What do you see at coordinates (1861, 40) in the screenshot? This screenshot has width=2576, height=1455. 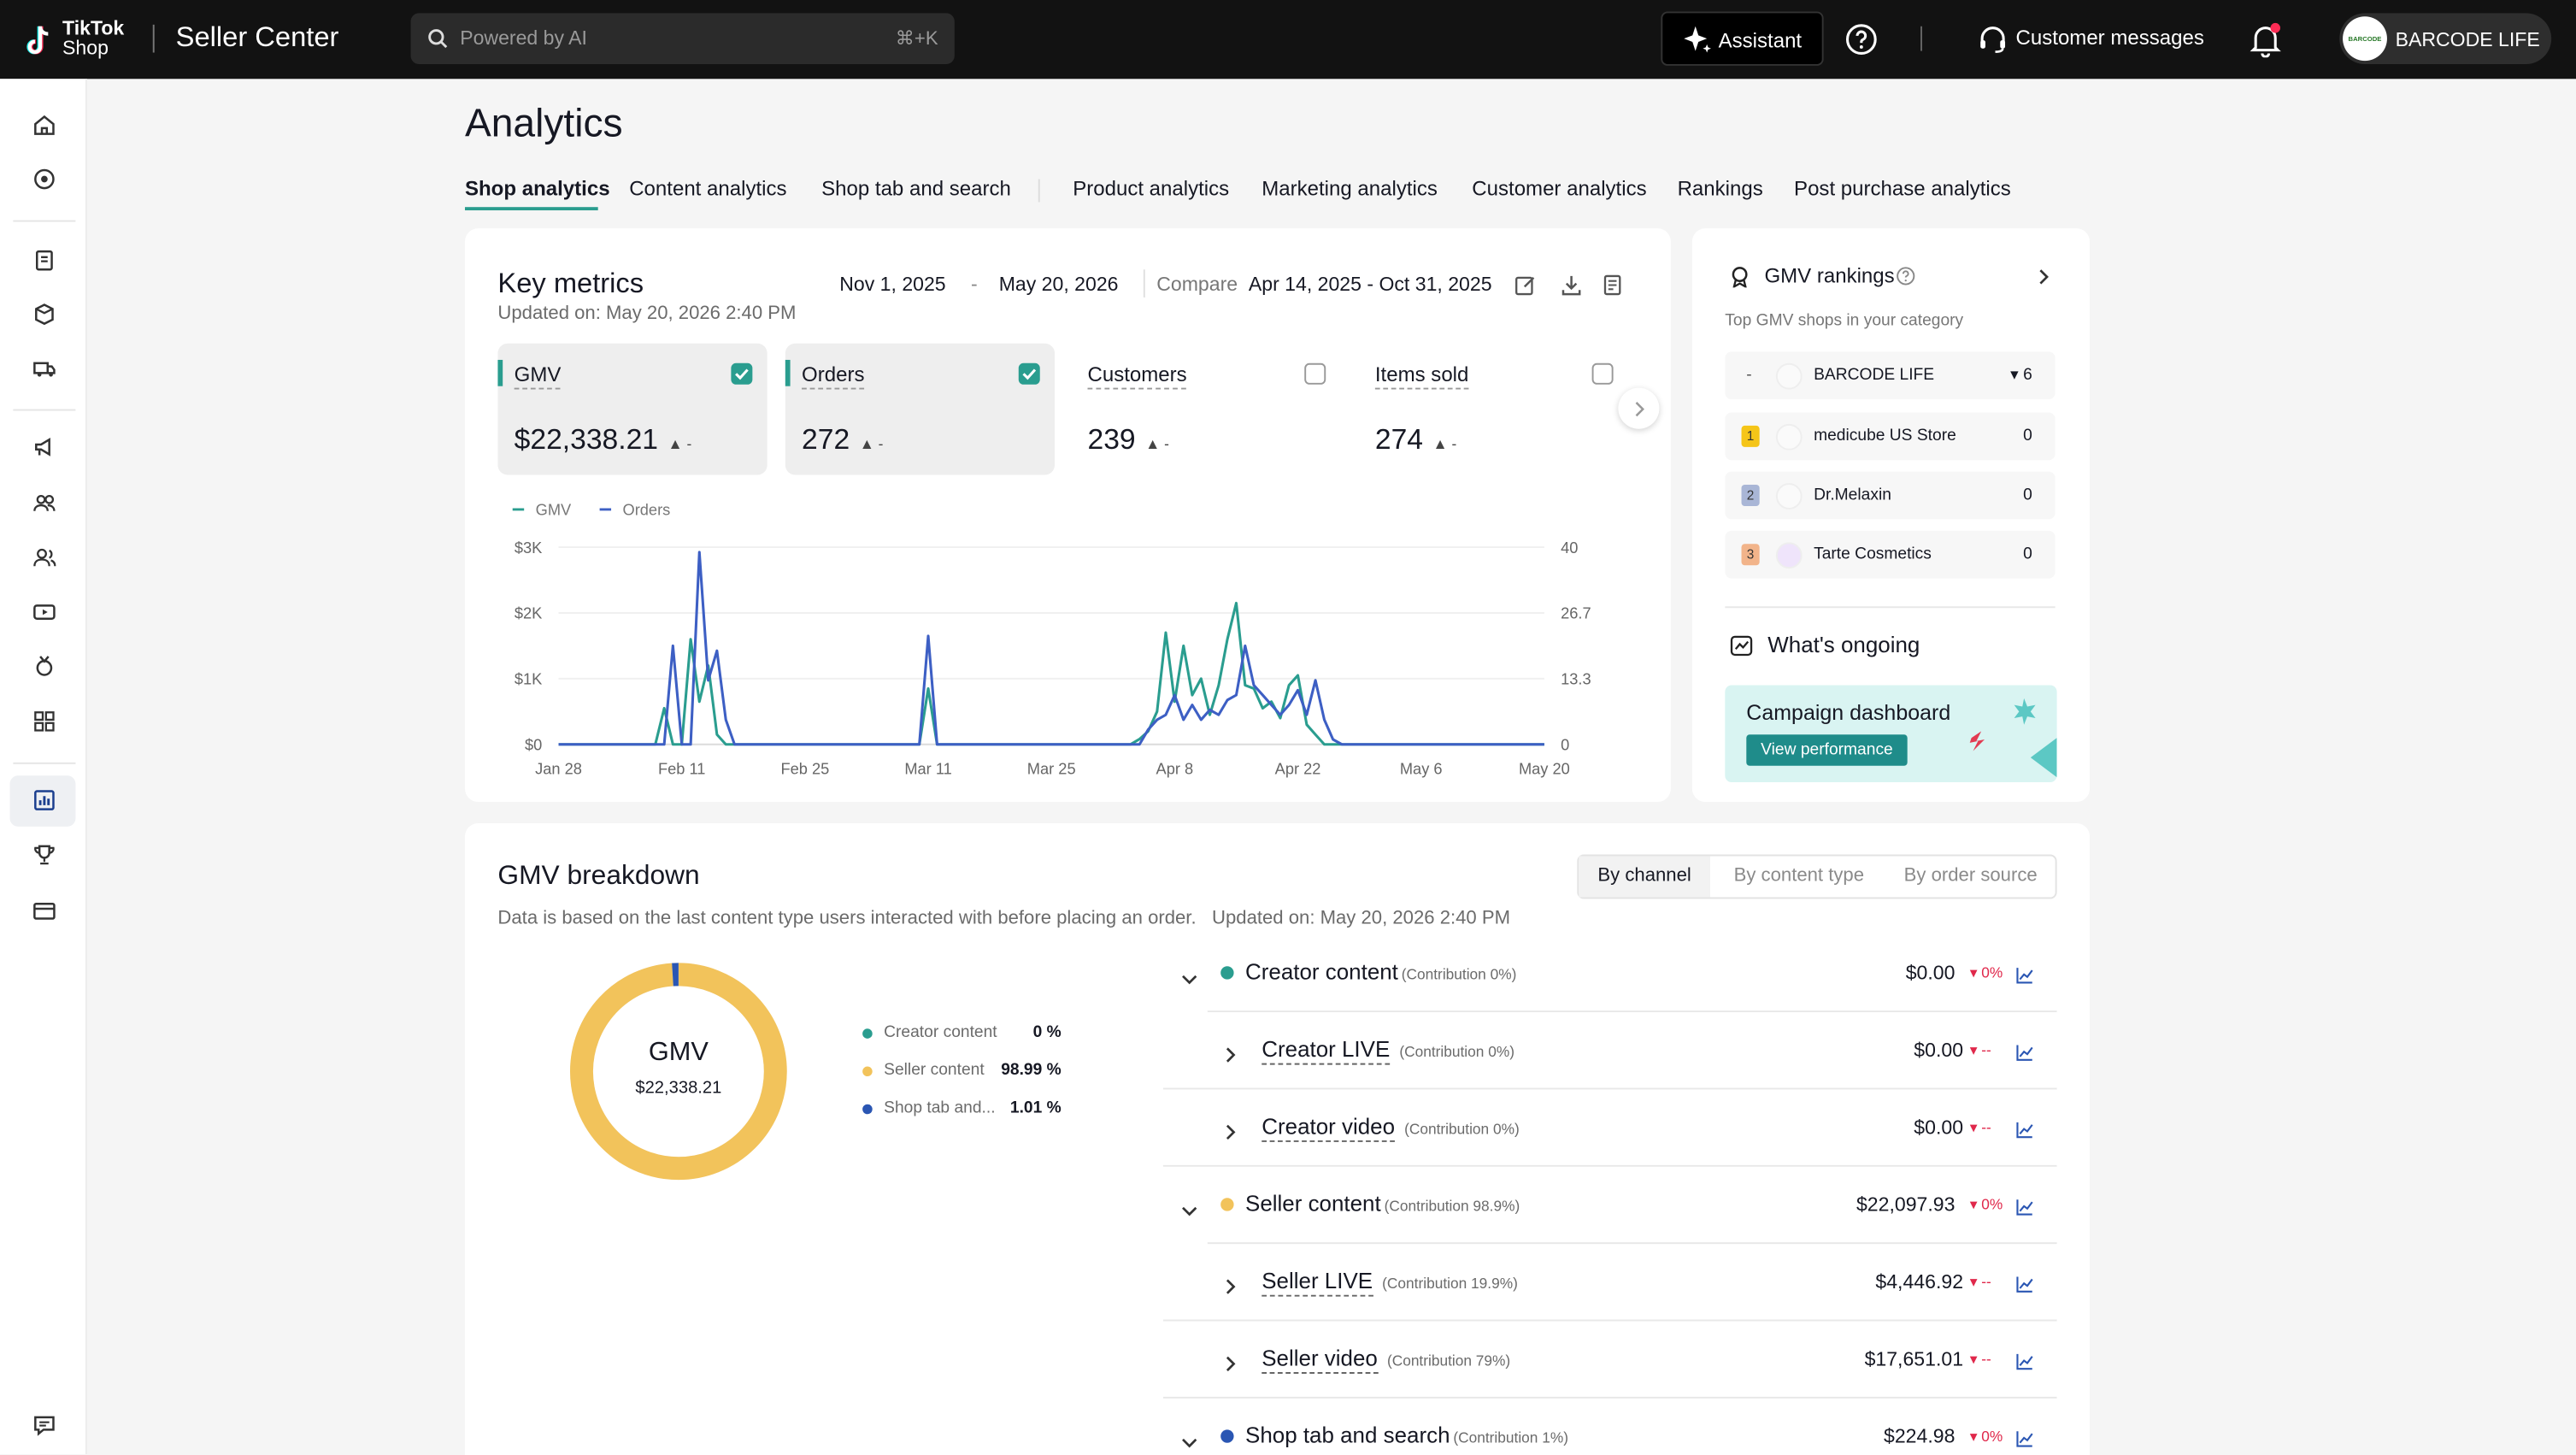 I see `help-icon` at bounding box center [1861, 40].